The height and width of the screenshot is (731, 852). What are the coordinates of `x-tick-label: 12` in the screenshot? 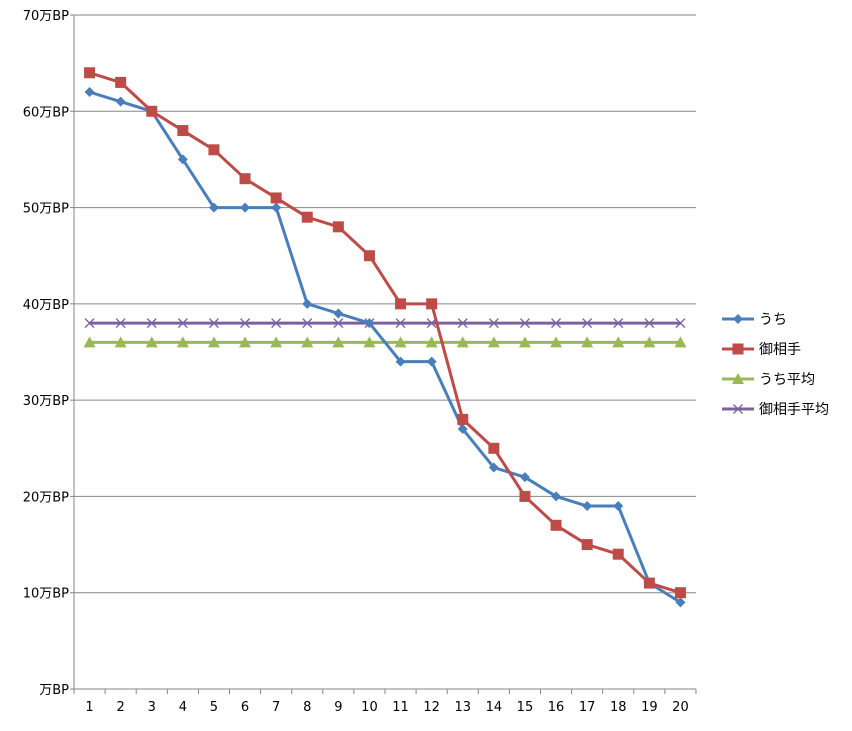 It's located at (431, 707).